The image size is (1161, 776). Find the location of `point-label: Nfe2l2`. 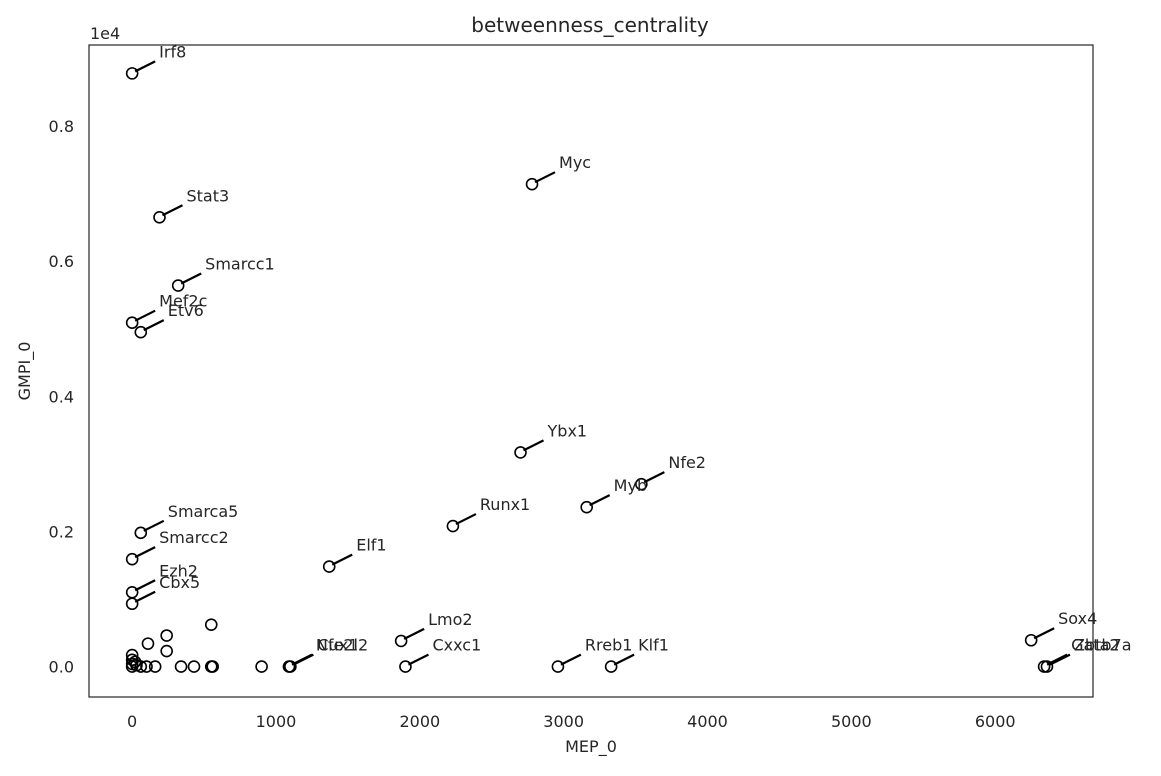

point-label: Nfe2l2 is located at coordinates (342, 645).